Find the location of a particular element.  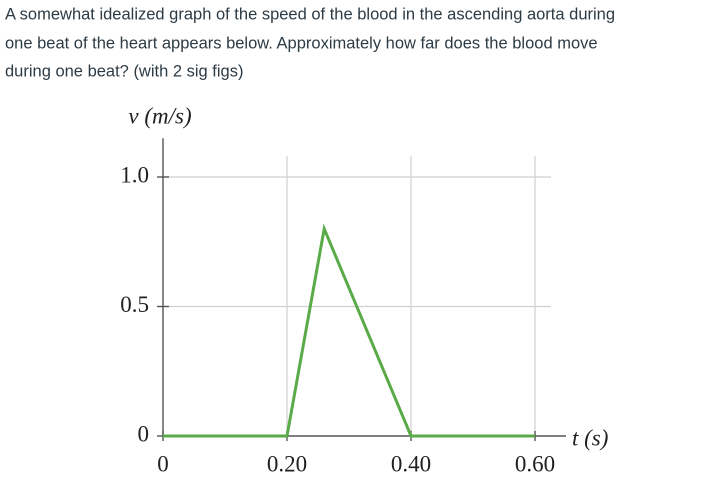

x-tick-label: 0.40 is located at coordinates (411, 463).